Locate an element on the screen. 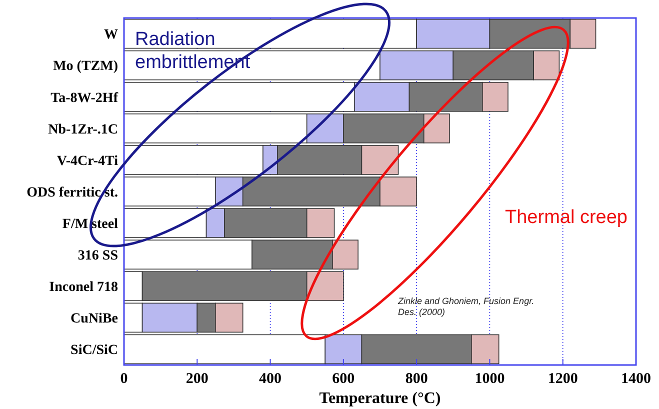  y-tick-label: W is located at coordinates (111, 35).